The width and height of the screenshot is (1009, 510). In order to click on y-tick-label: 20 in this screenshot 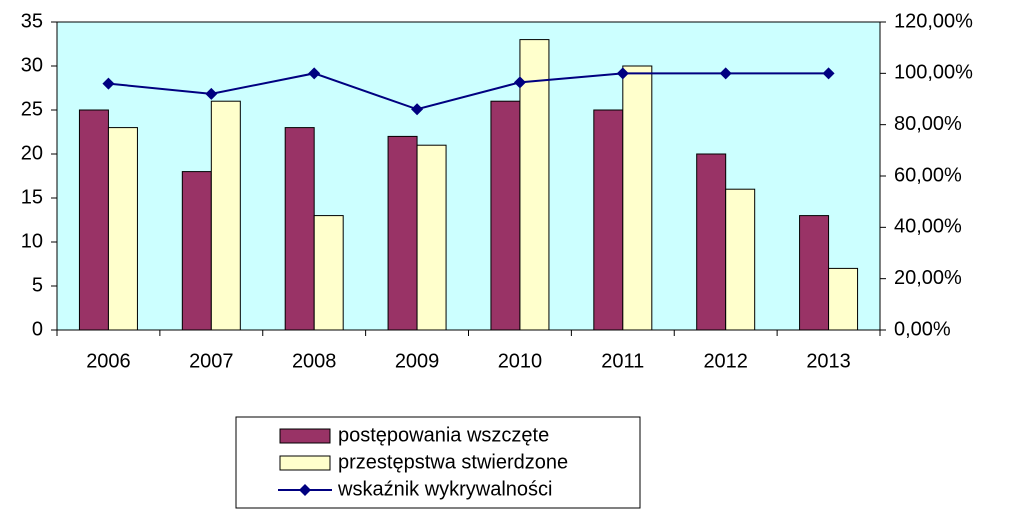, I will do `click(32, 153)`.